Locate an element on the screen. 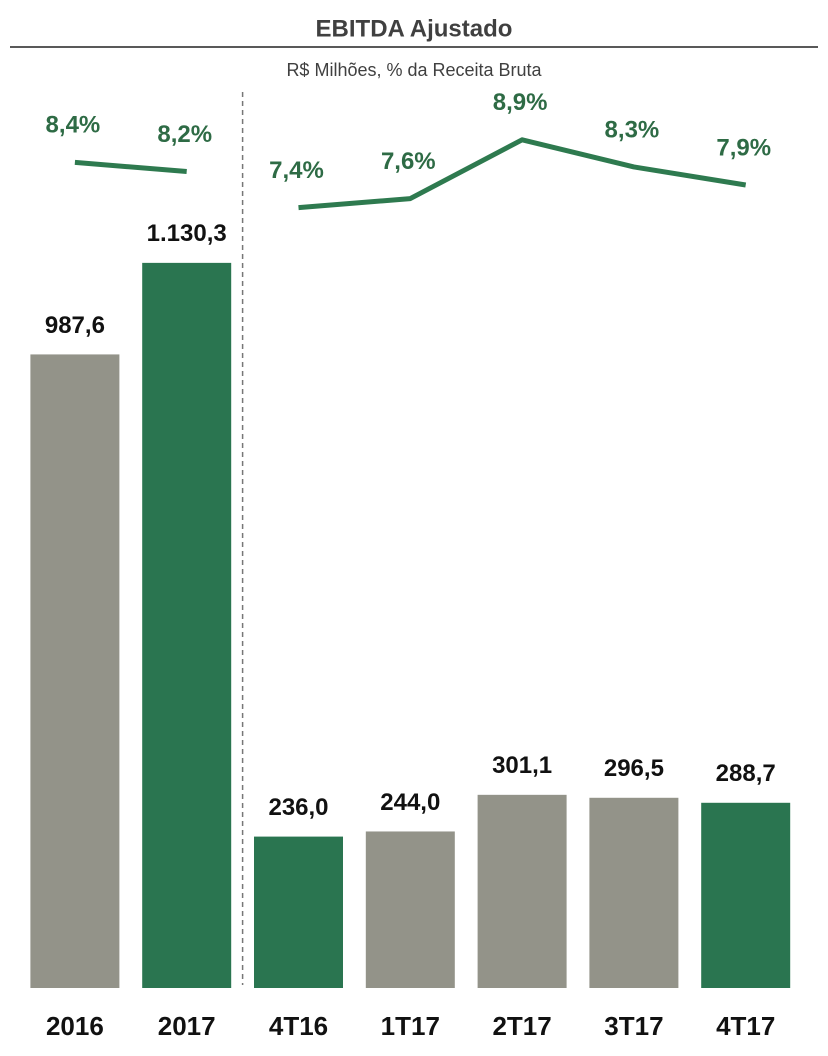 This screenshot has height=1056, width=828. x-tick-label: 2017 is located at coordinates (187, 1026).